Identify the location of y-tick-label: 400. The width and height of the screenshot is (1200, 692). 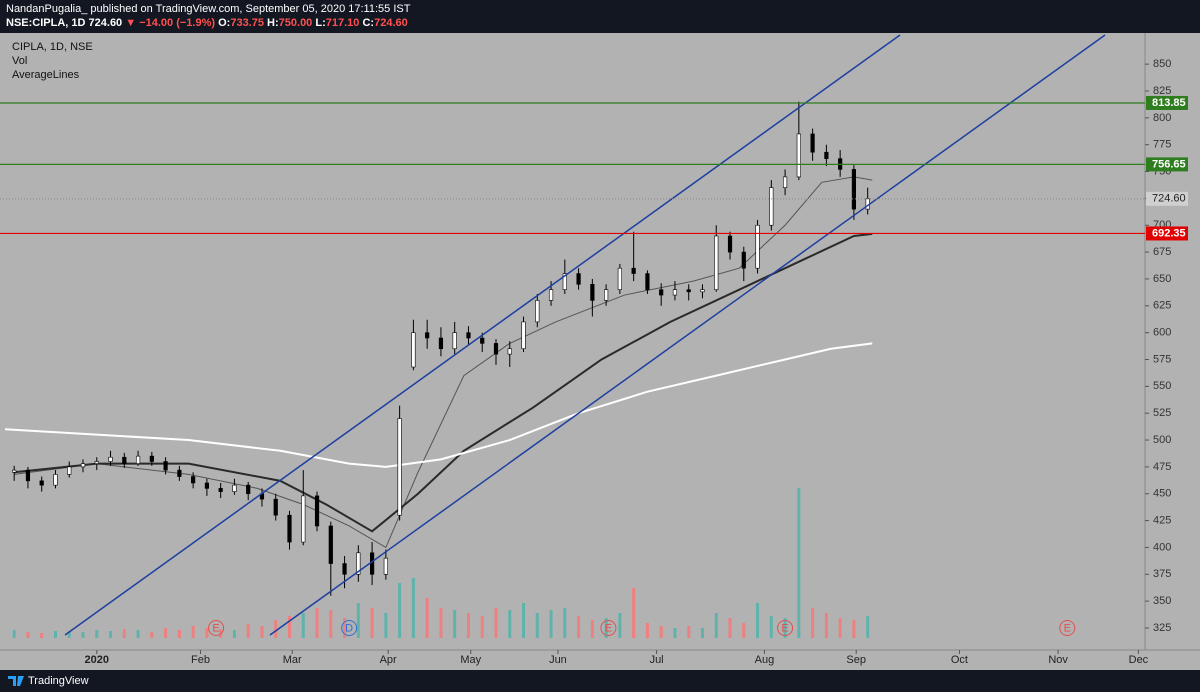
(1162, 547).